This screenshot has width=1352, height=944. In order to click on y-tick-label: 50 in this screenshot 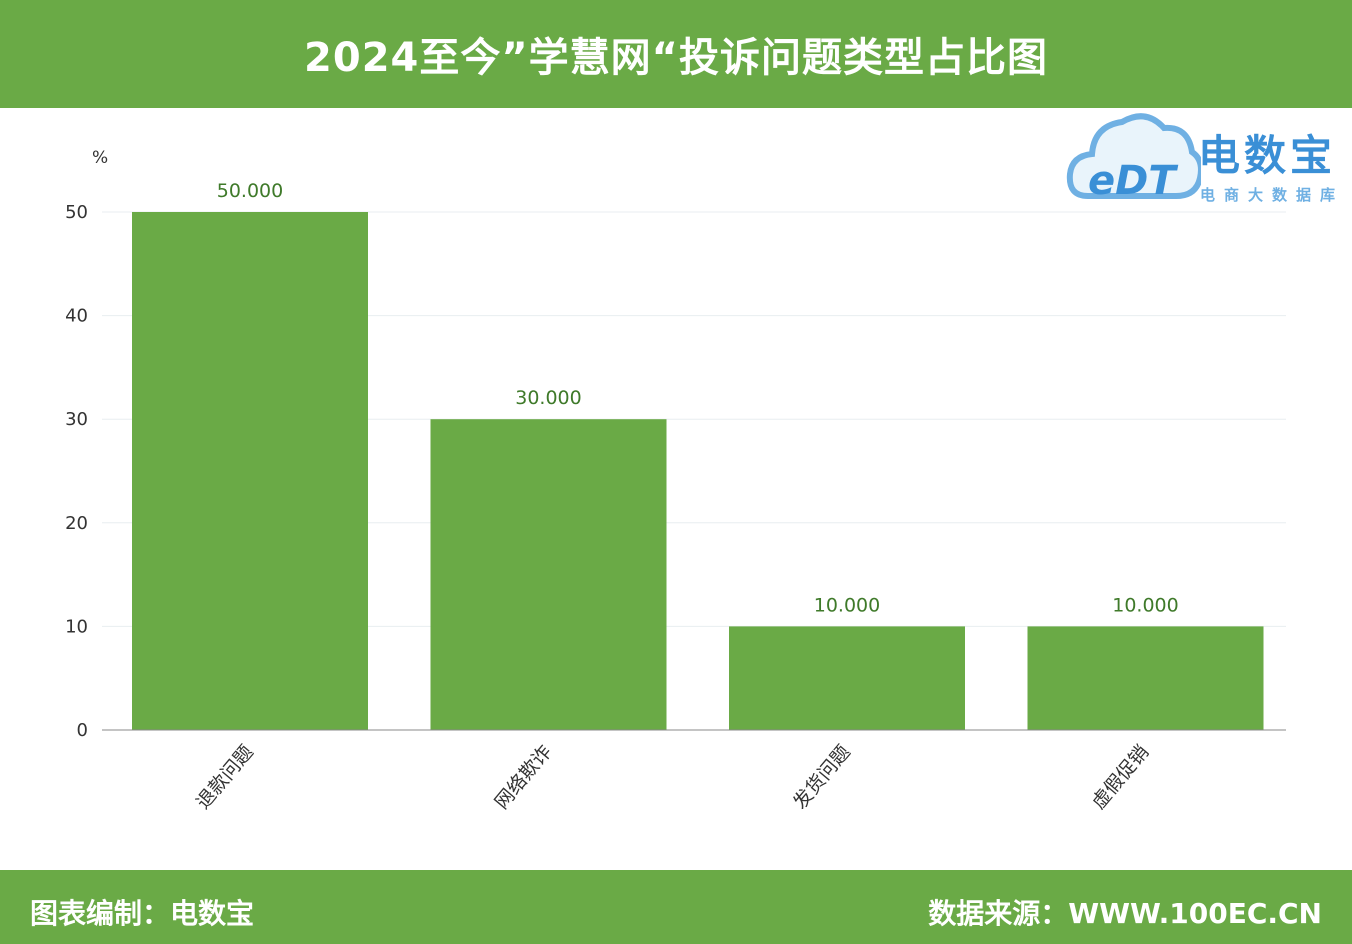, I will do `click(76, 212)`.